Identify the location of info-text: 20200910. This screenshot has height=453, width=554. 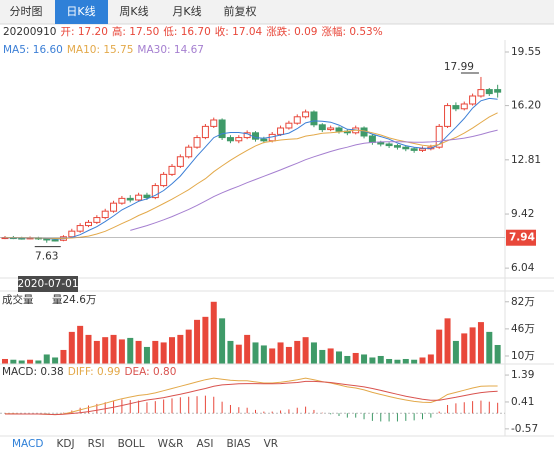
(29, 32).